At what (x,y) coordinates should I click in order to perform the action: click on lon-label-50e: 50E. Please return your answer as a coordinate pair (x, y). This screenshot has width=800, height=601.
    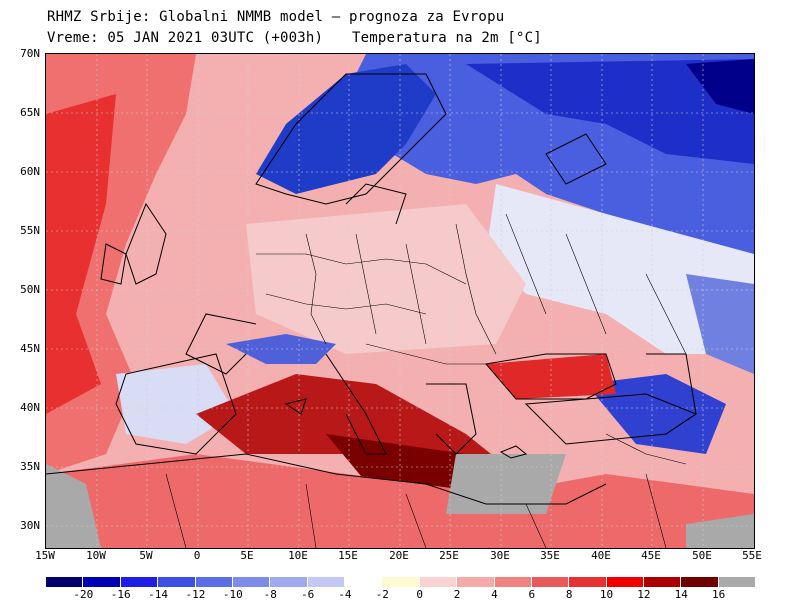
    Looking at the image, I should click on (702, 555).